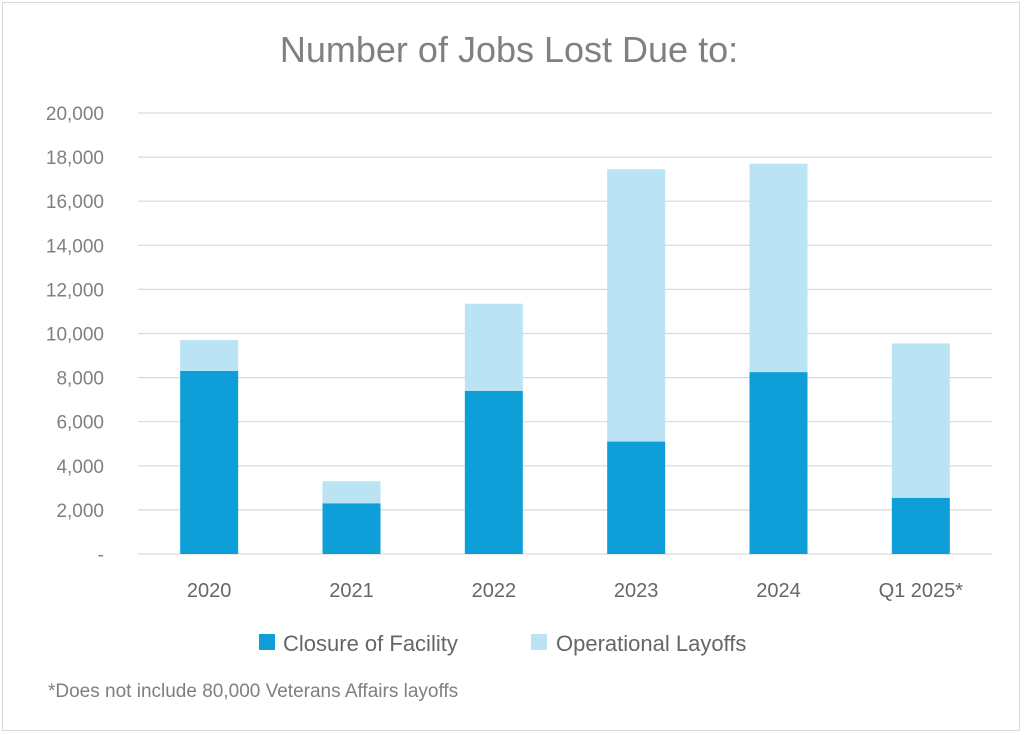  Describe the element at coordinates (651, 643) in the screenshot. I see `legend-label-operational: Operational Layoffs` at that location.